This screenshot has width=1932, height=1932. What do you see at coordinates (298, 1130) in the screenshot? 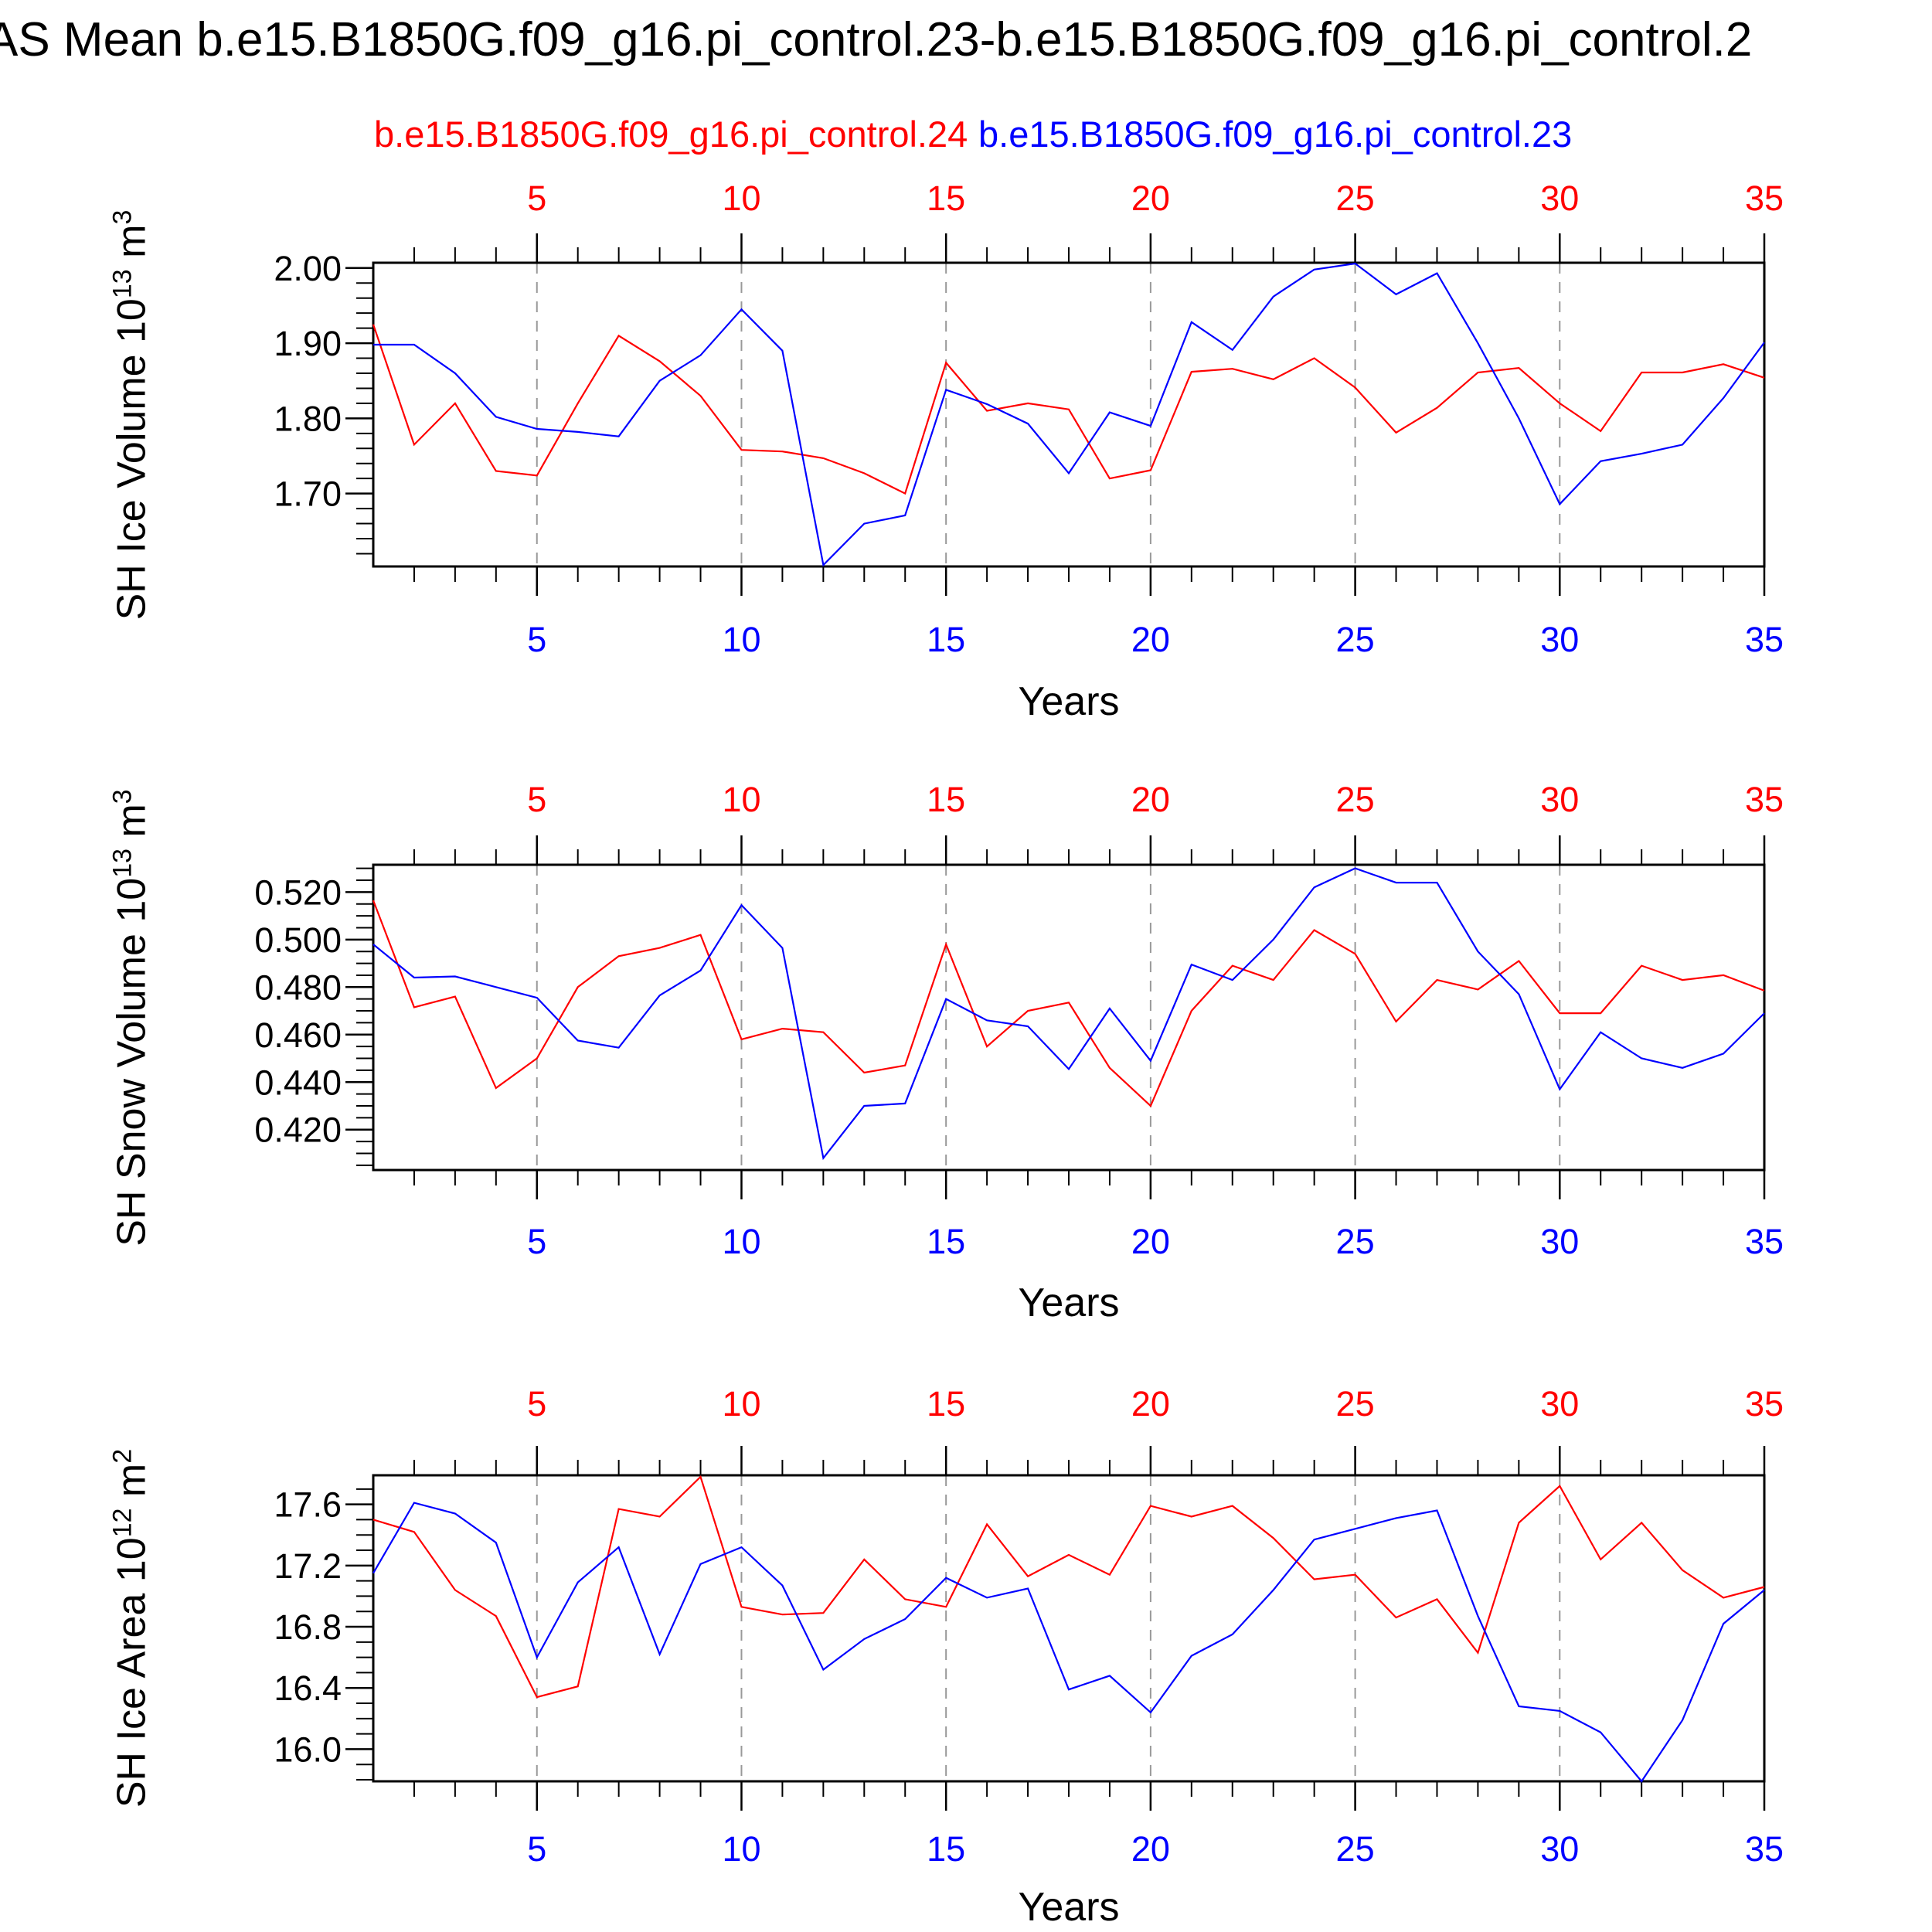
I see `y-tick-label: 0.420` at bounding box center [298, 1130].